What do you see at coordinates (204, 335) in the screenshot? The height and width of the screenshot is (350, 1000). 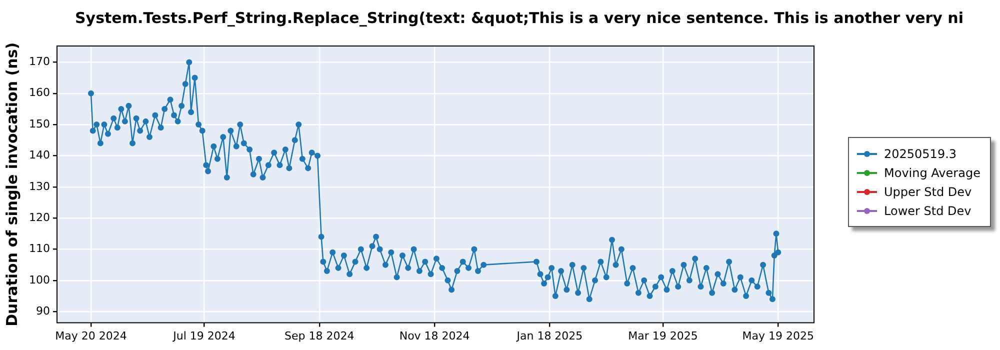 I see `x-tick-label: Jul 19 2024` at bounding box center [204, 335].